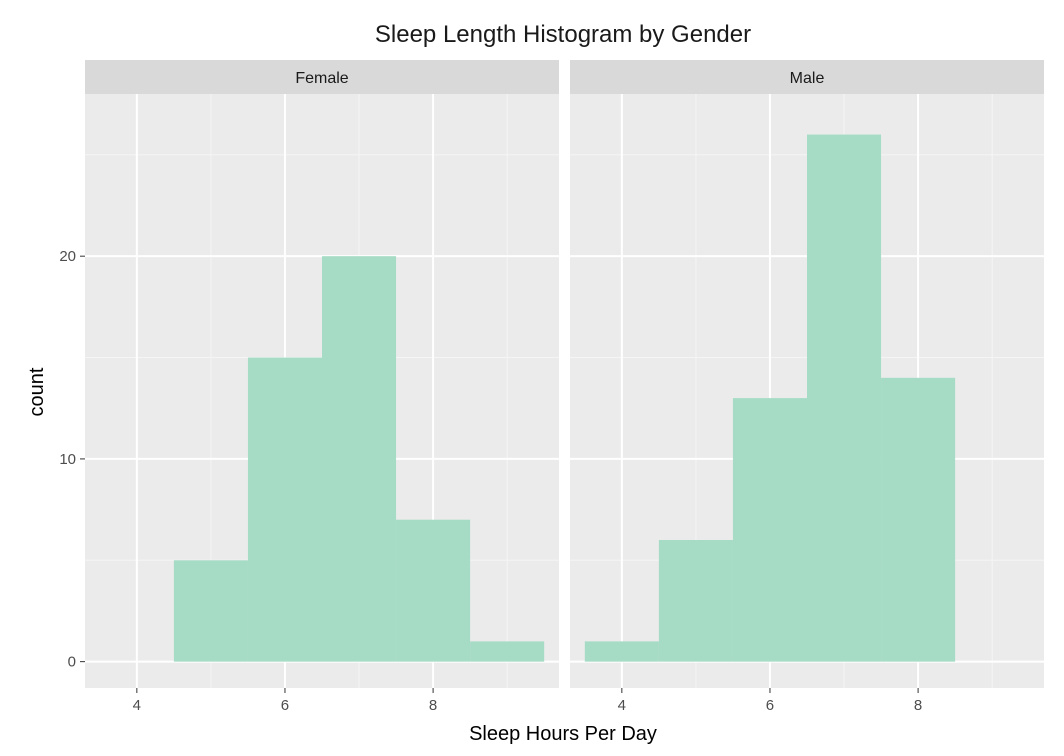 Image resolution: width=1064 pixels, height=756 pixels. I want to click on facet-strip-label: Male, so click(807, 78).